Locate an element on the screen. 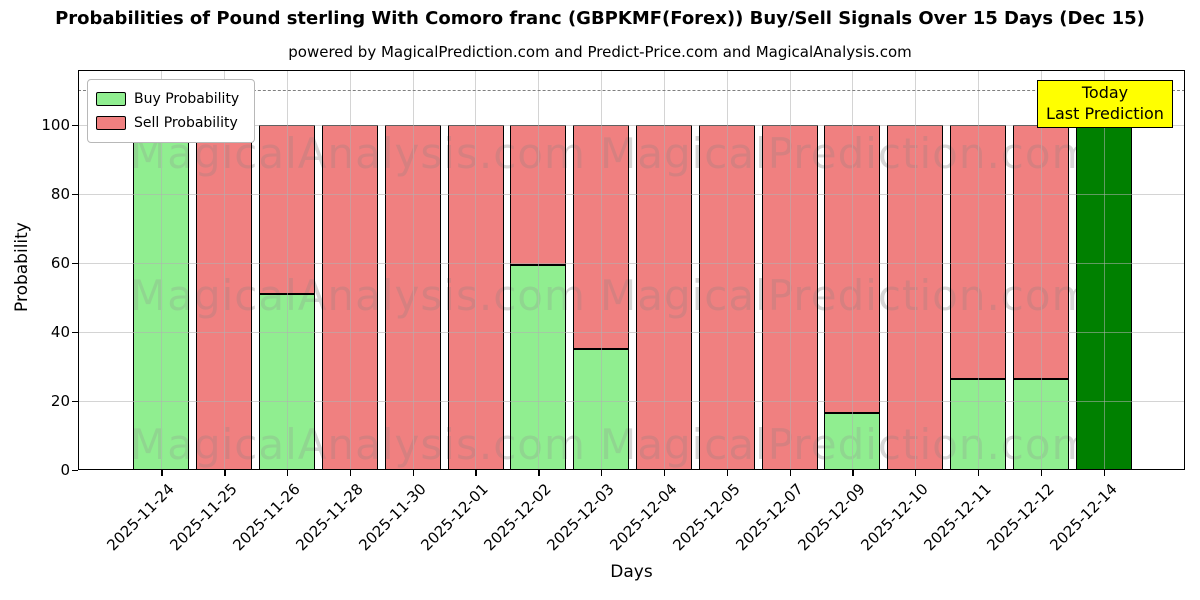  legend-item-buy: Buy Probability is located at coordinates (171, 99).